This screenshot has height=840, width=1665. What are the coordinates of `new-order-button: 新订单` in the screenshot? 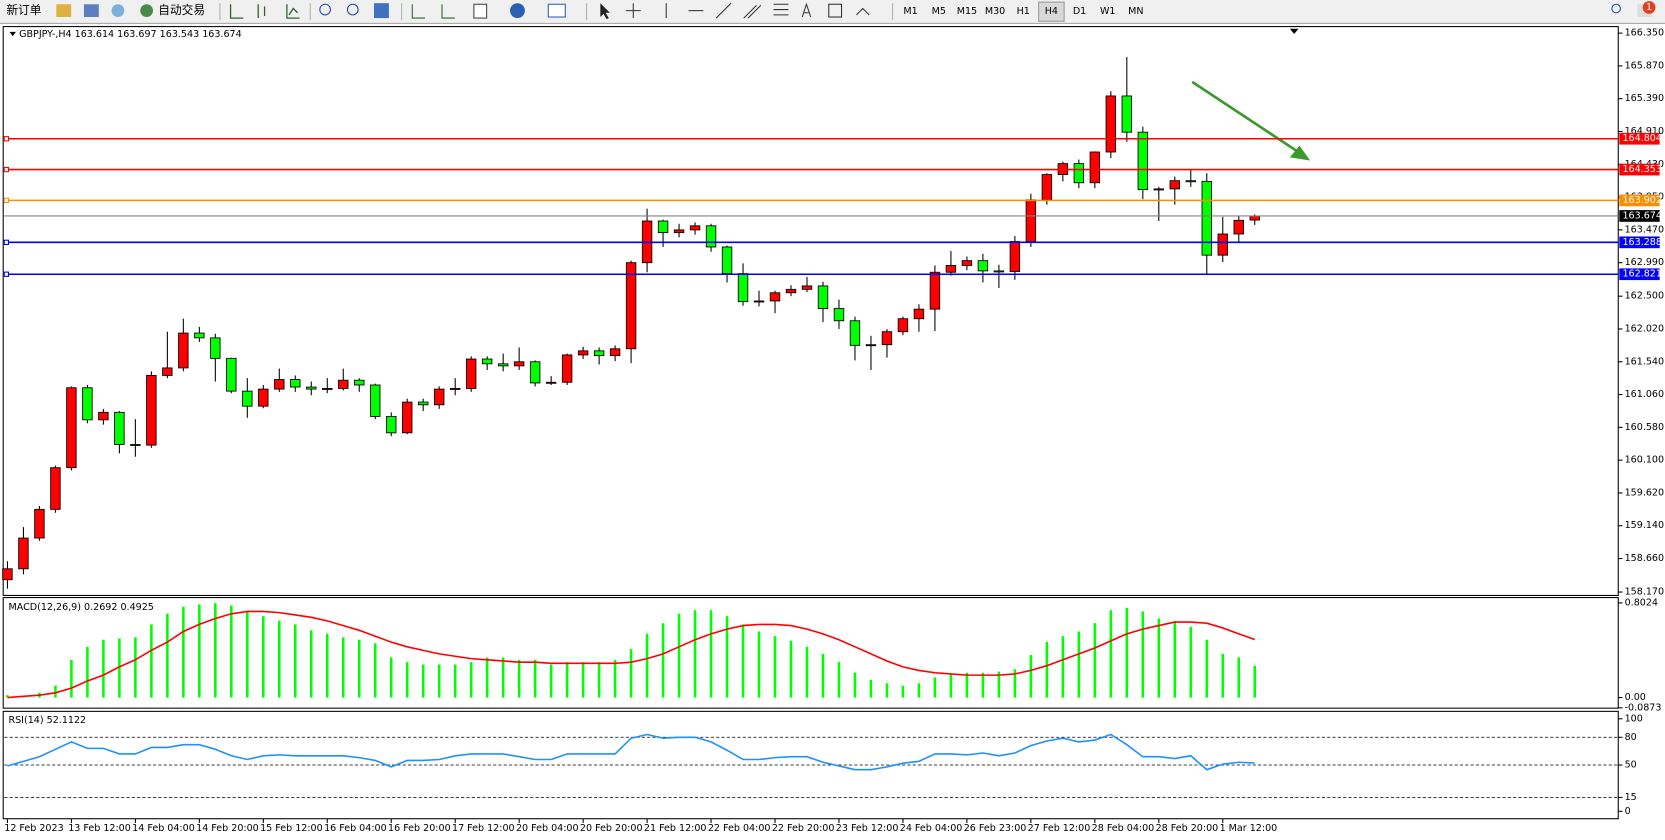 It's located at (23, 10).